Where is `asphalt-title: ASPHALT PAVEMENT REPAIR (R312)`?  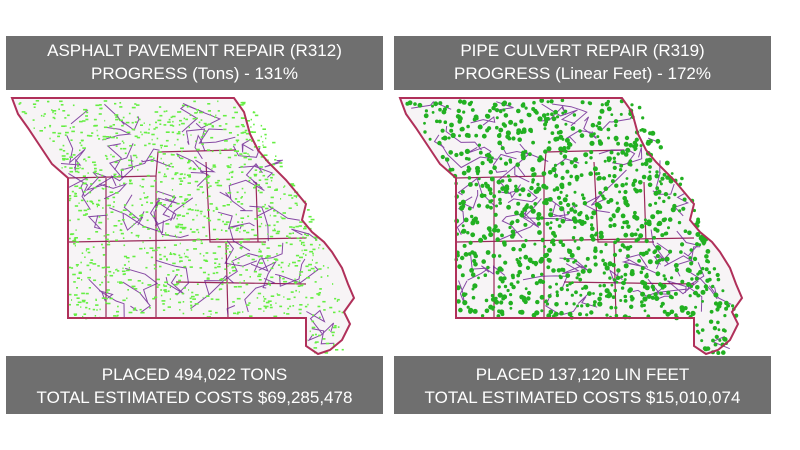
asphalt-title: ASPHALT PAVEMENT REPAIR (R312) is located at coordinates (194, 50).